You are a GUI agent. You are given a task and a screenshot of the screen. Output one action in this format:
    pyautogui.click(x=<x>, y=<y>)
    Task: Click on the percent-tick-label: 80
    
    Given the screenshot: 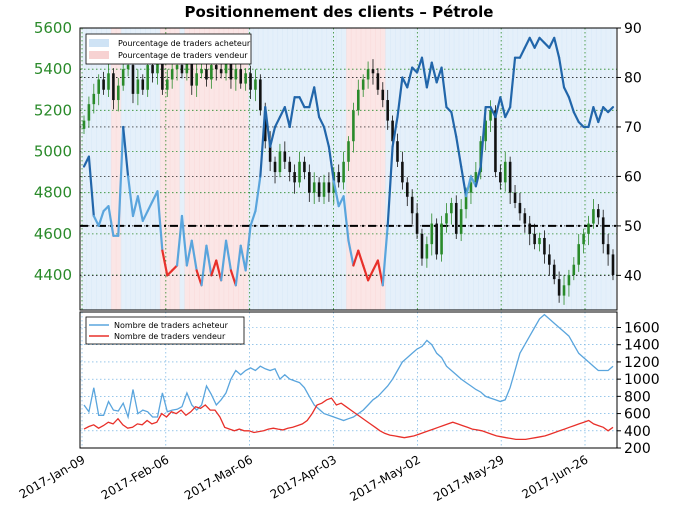 What is the action you would take?
    pyautogui.click(x=633, y=78)
    